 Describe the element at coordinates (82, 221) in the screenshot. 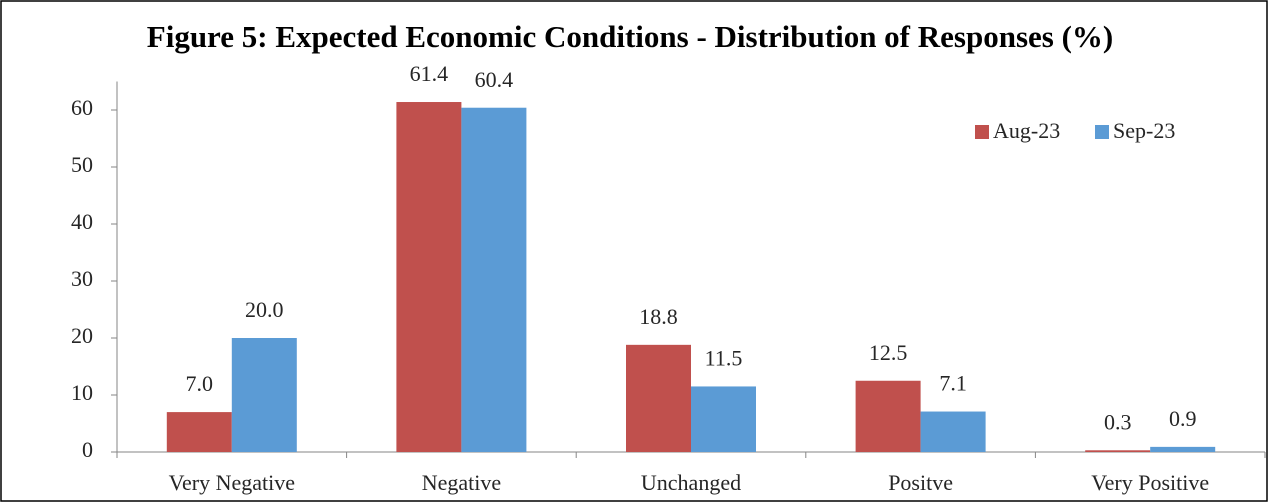

I see `y-tick-label: 40` at that location.